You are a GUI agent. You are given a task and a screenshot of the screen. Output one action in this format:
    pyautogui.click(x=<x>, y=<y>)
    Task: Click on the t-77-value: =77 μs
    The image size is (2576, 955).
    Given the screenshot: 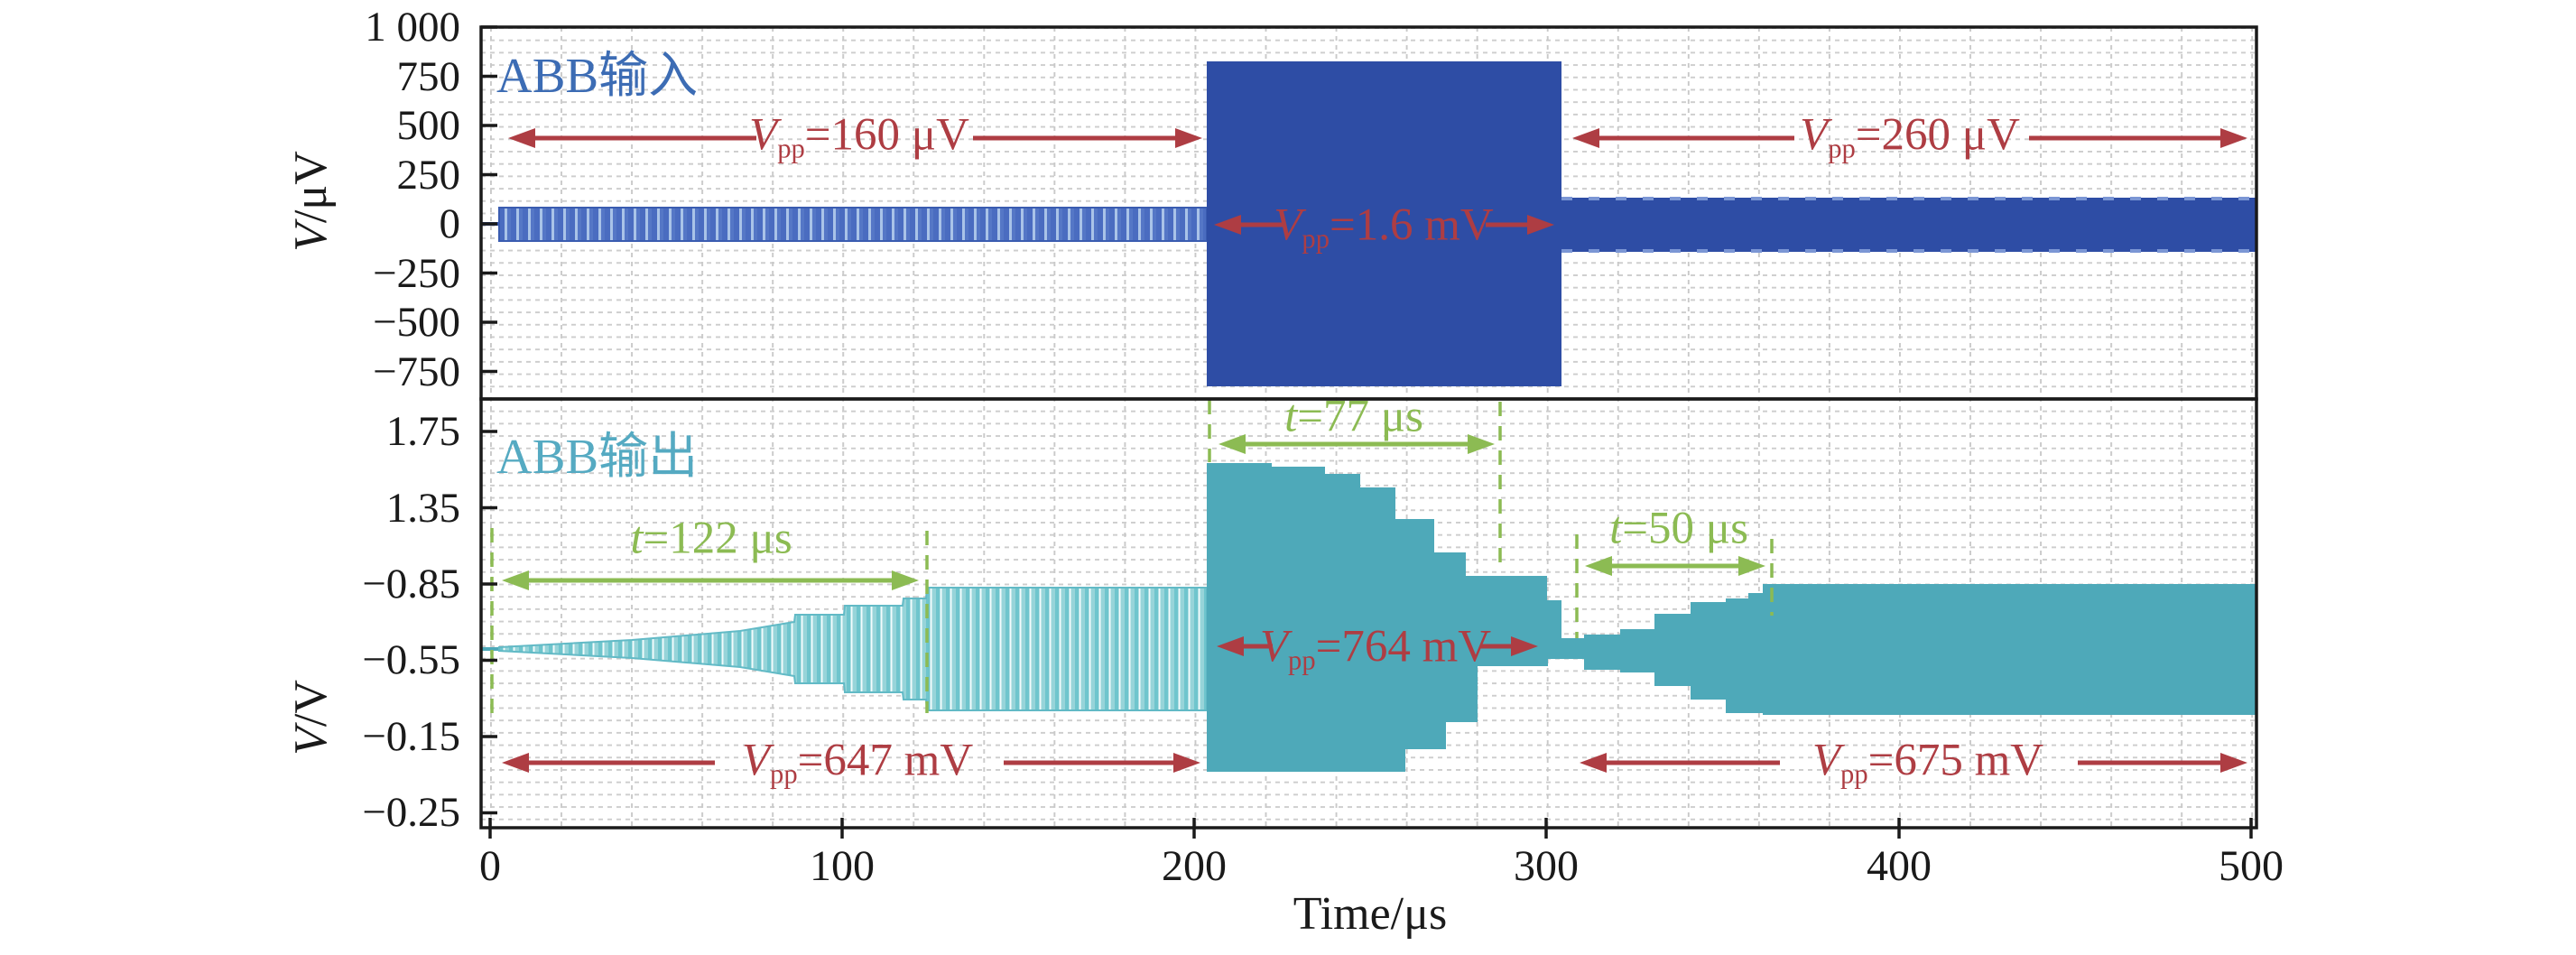 What is the action you would take?
    pyautogui.click(x=1360, y=416)
    